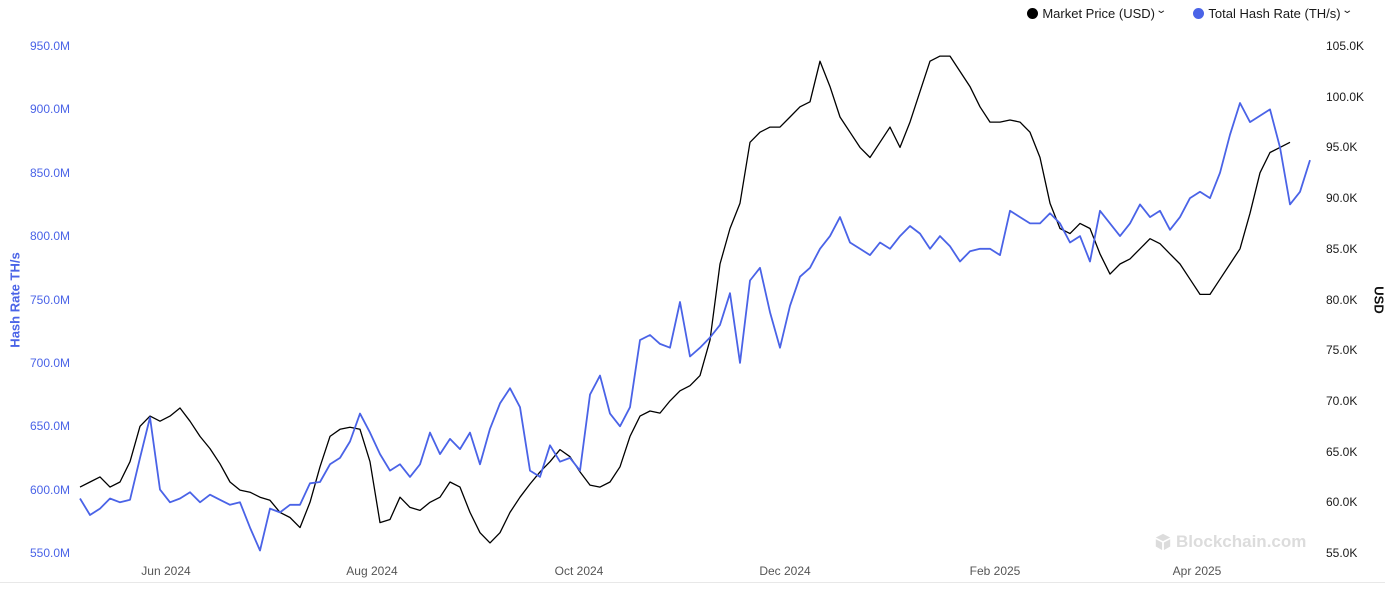 The image size is (1385, 599). I want to click on x-axis-tick-label: Apr 2025, so click(1197, 571).